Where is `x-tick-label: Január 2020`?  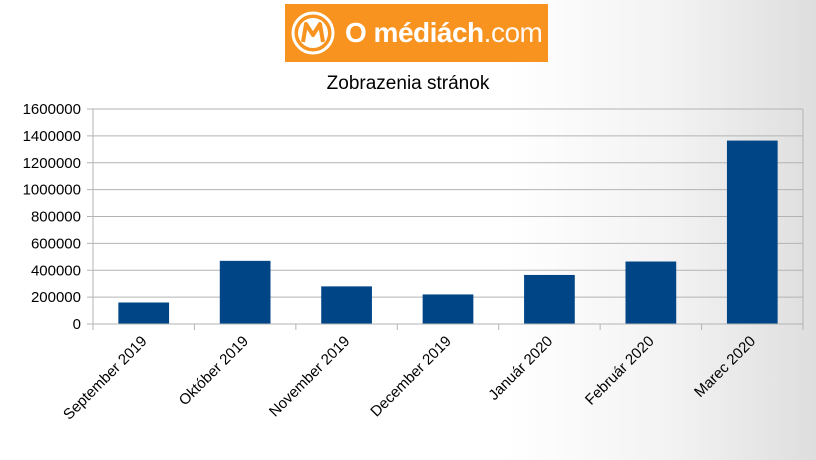 x-tick-label: Január 2020 is located at coordinates (520, 368).